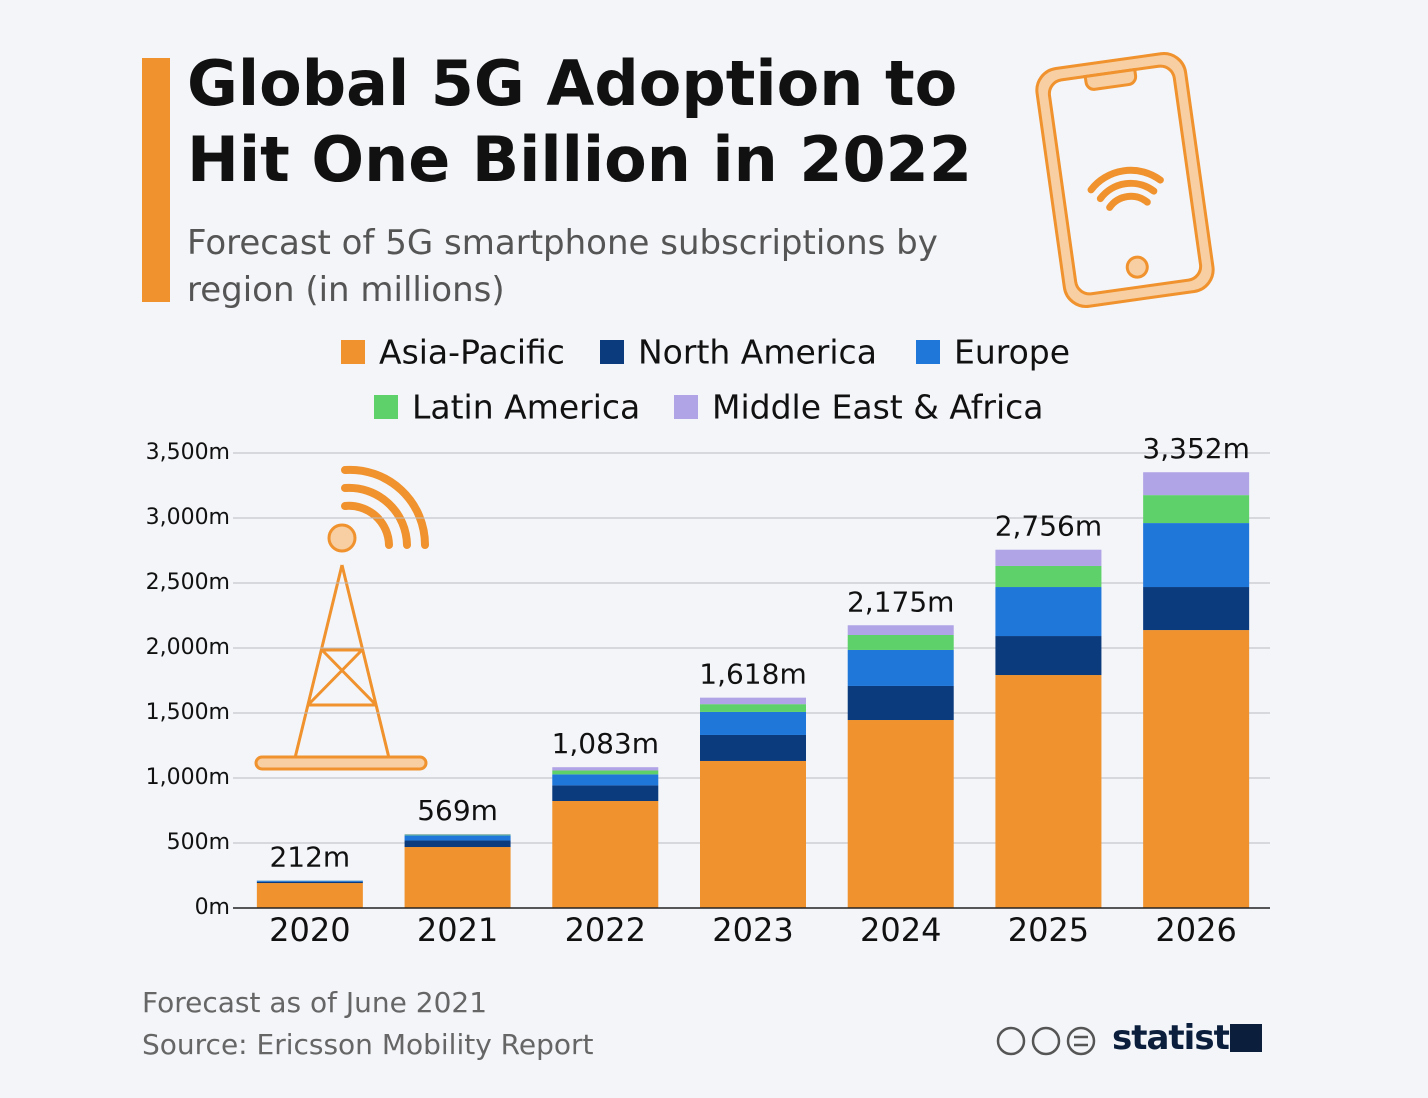 The image size is (1428, 1098). I want to click on x-tick-label: 2021, so click(457, 930).